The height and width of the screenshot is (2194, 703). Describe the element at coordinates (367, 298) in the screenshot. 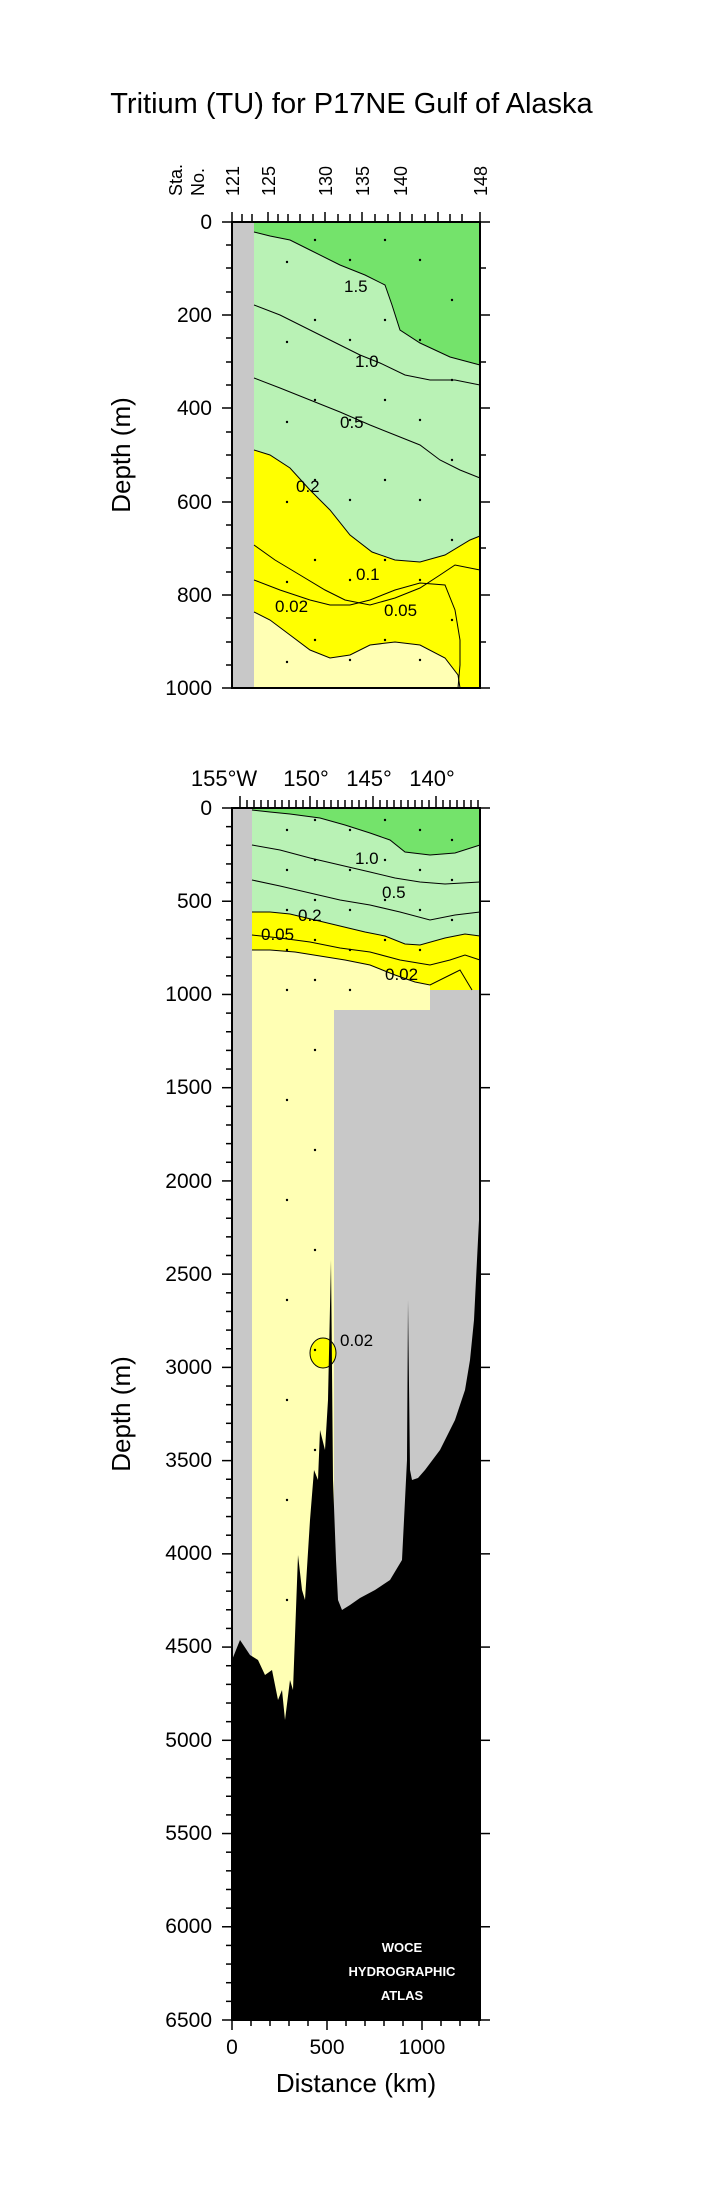

I see `top-contour-1.5` at that location.